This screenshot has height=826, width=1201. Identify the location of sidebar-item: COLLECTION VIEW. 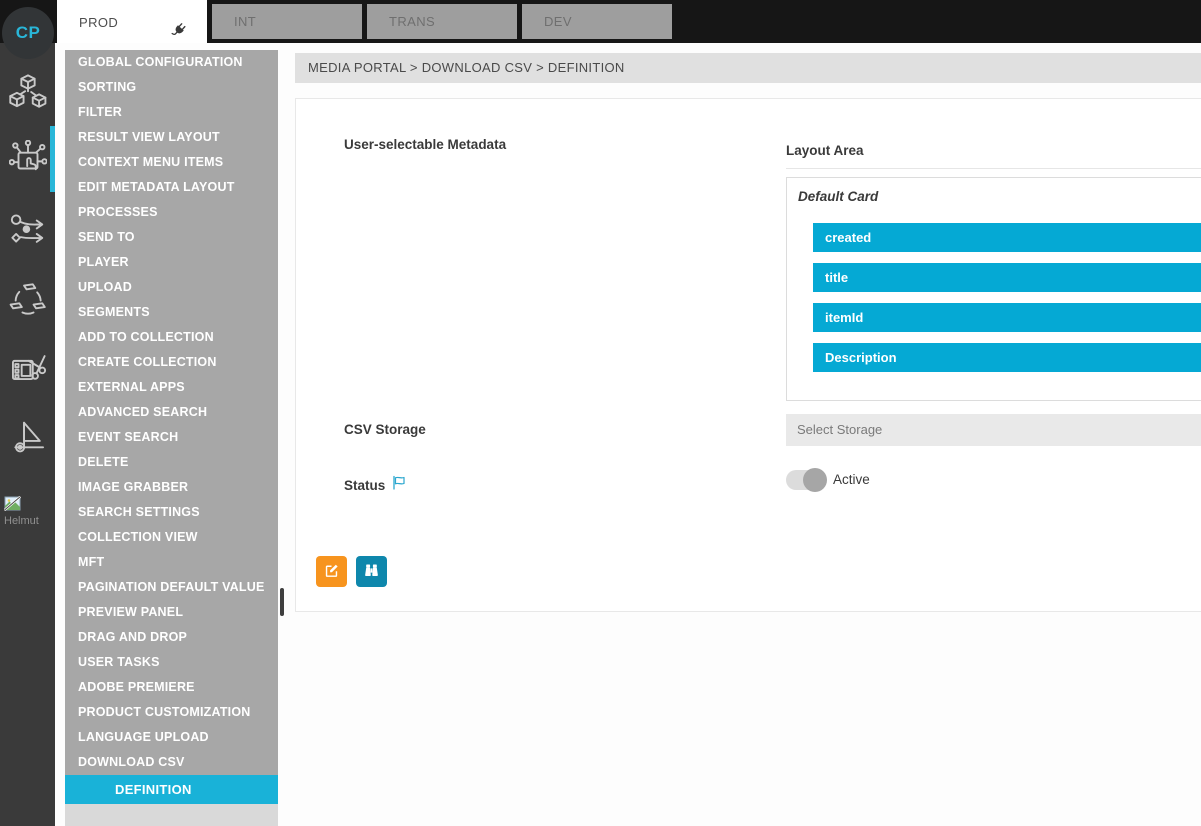
(171, 537).